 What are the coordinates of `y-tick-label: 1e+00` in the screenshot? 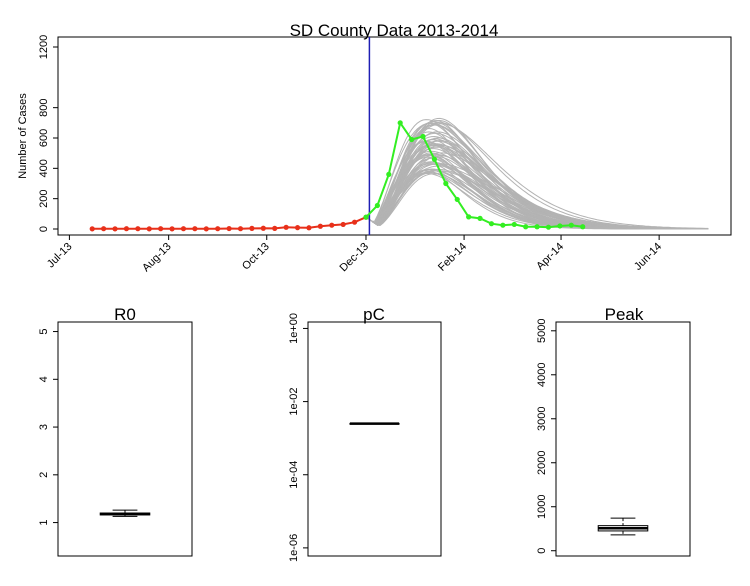 It's located at (294, 328).